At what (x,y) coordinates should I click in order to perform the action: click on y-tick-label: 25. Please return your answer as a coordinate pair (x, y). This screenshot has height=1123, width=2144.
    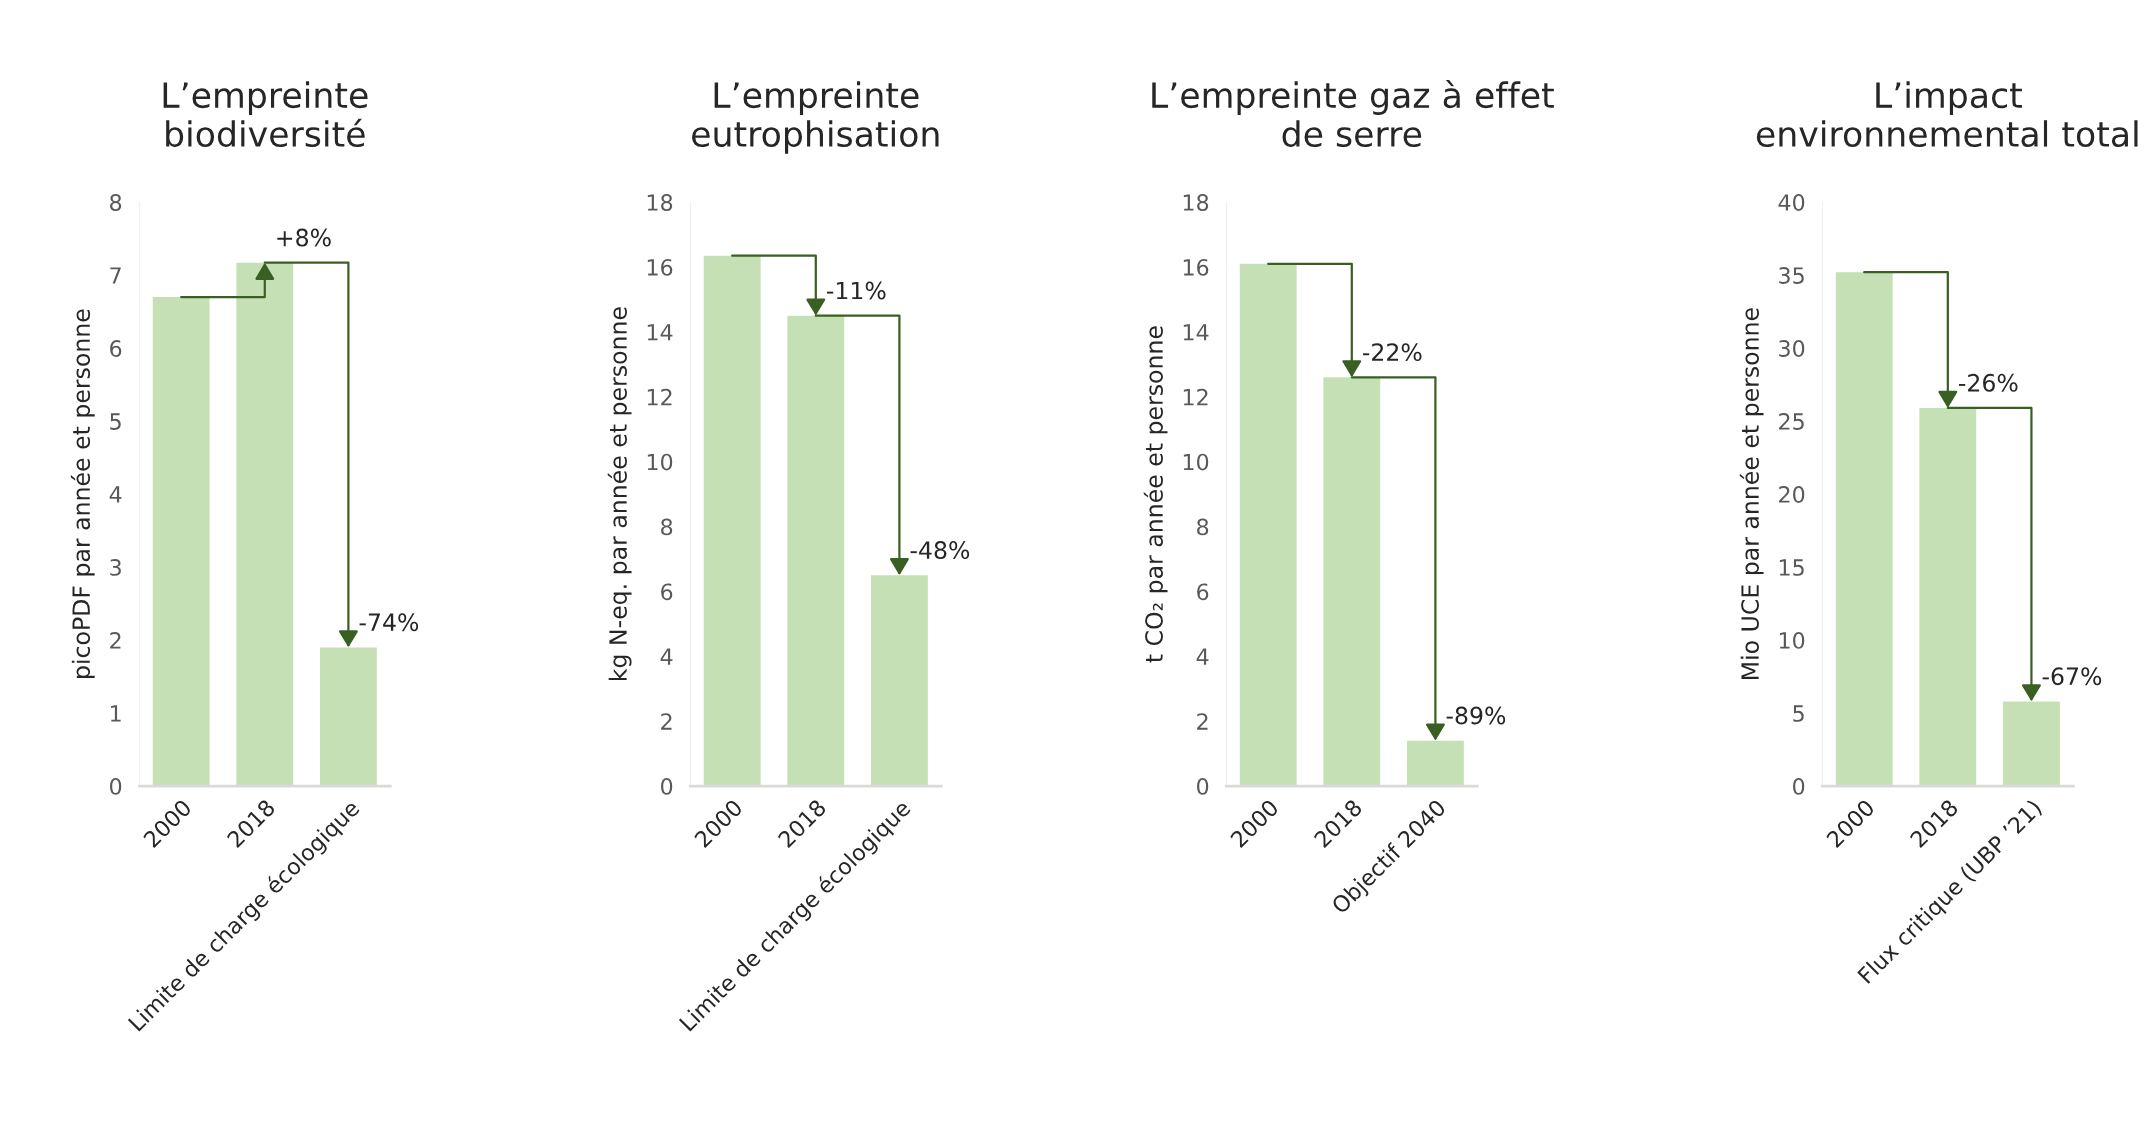
    Looking at the image, I should click on (1791, 421).